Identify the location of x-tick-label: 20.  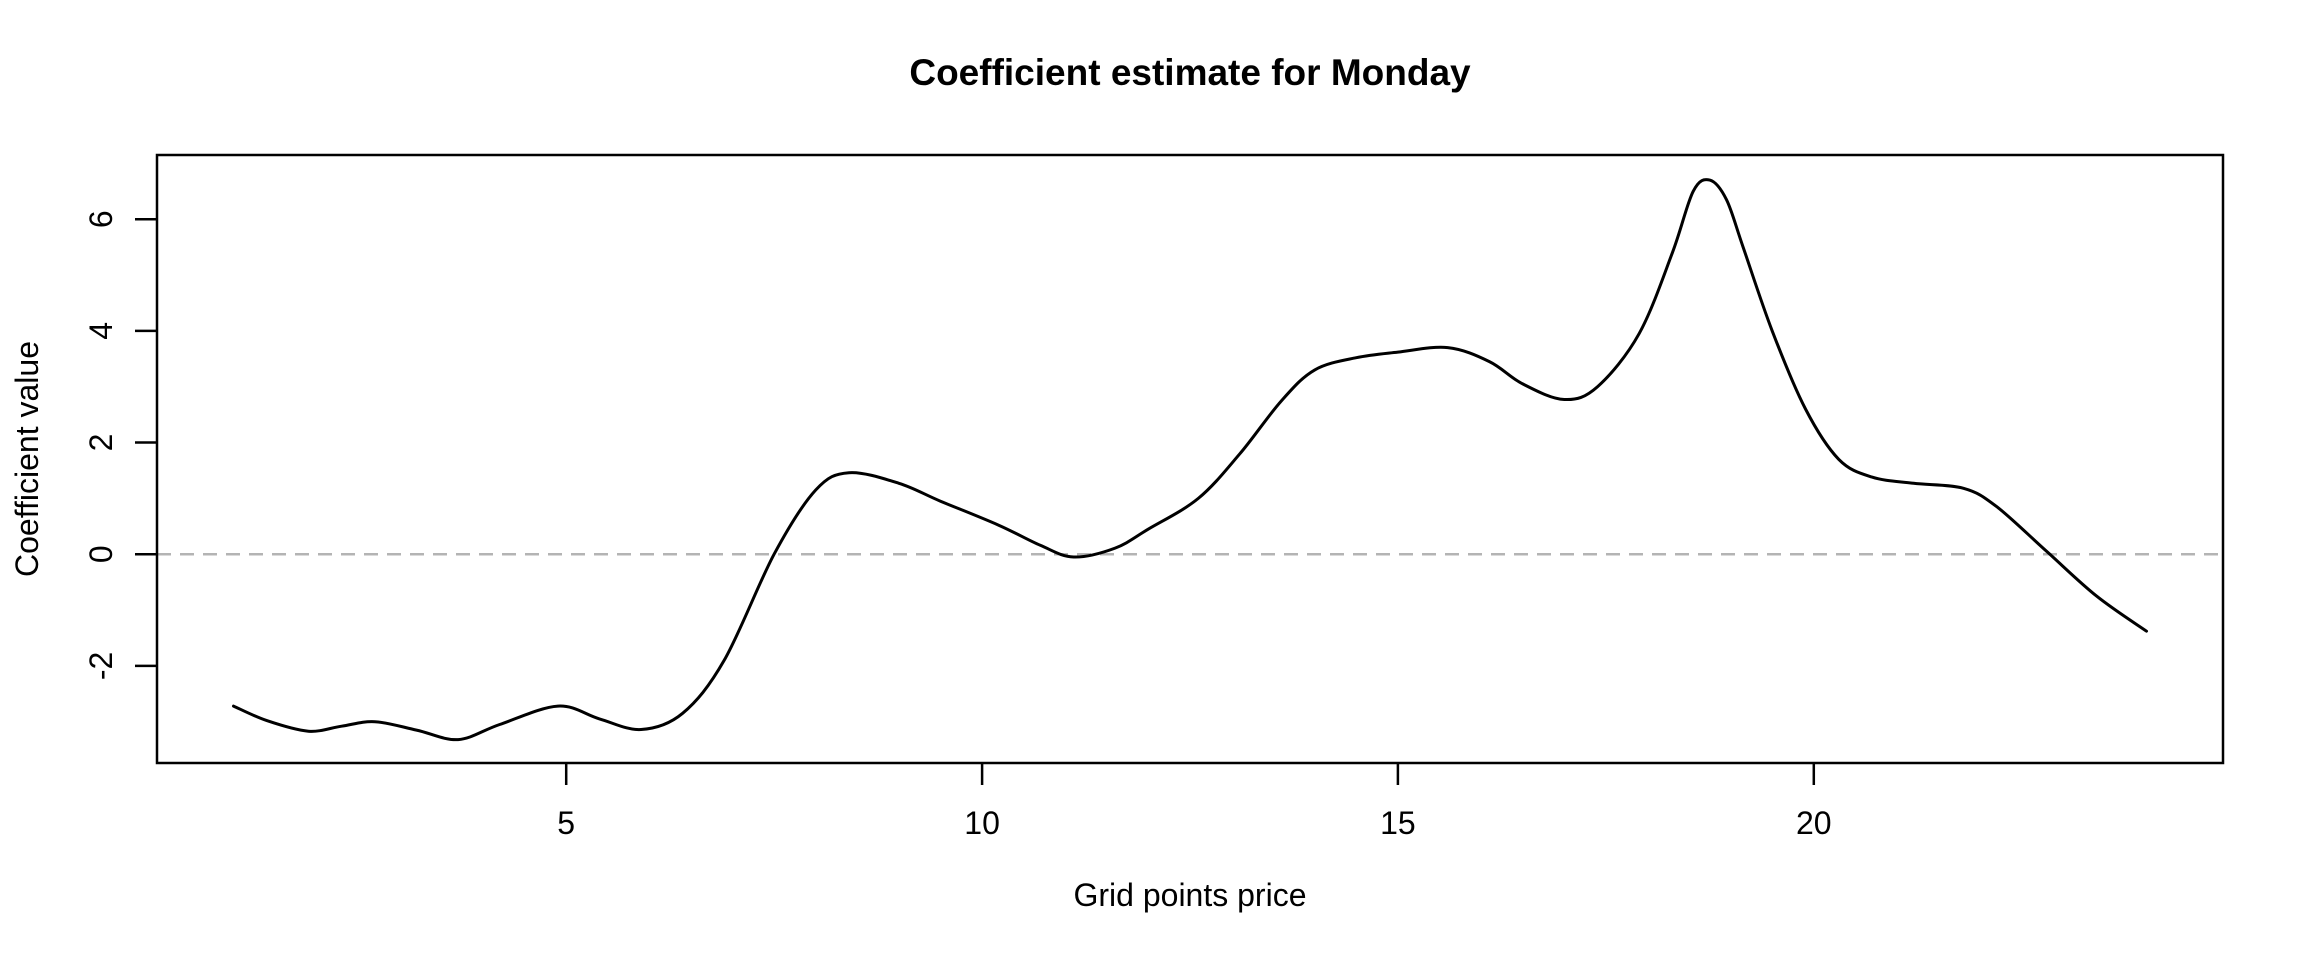
(1814, 823).